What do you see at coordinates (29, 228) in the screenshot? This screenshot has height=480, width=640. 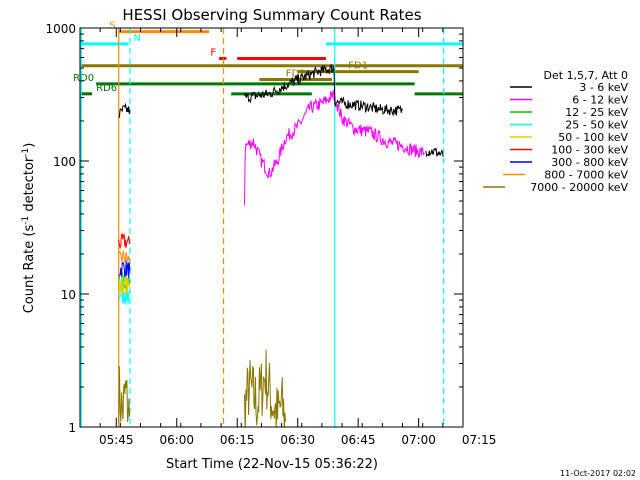 I see `y-axis-label: Count Rate (s-1 detector-1)` at bounding box center [29, 228].